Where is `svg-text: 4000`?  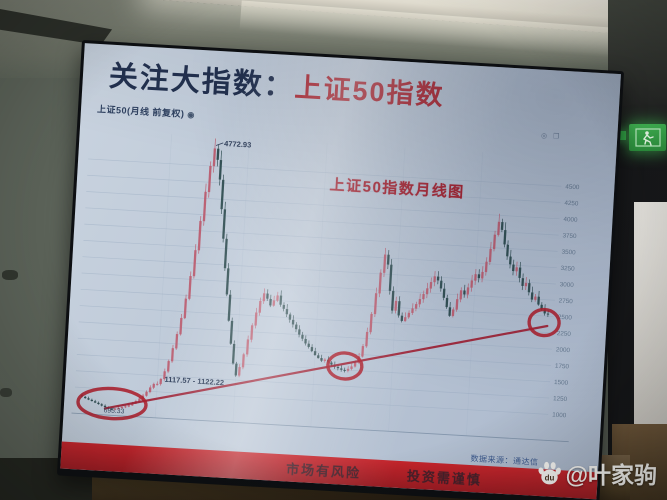
svg-text: 4000 is located at coordinates (570, 220).